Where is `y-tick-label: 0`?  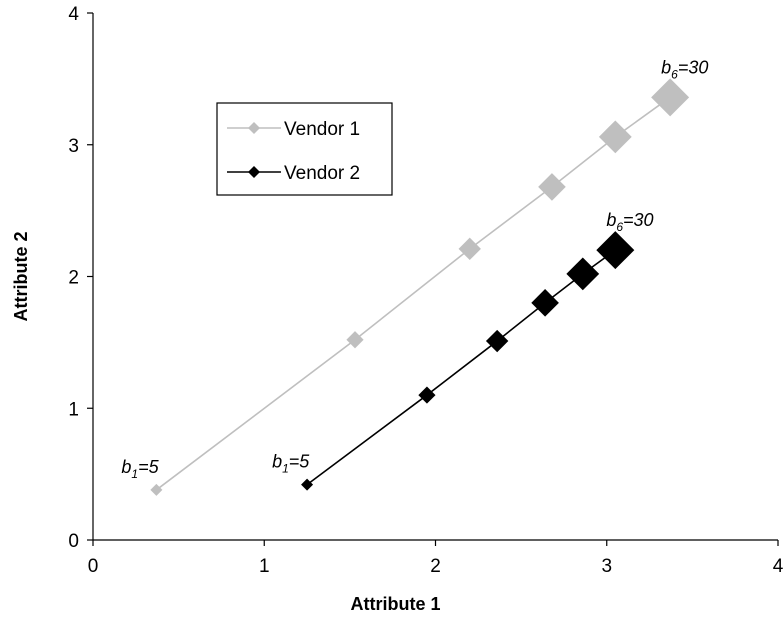
y-tick-label: 0 is located at coordinates (73, 541).